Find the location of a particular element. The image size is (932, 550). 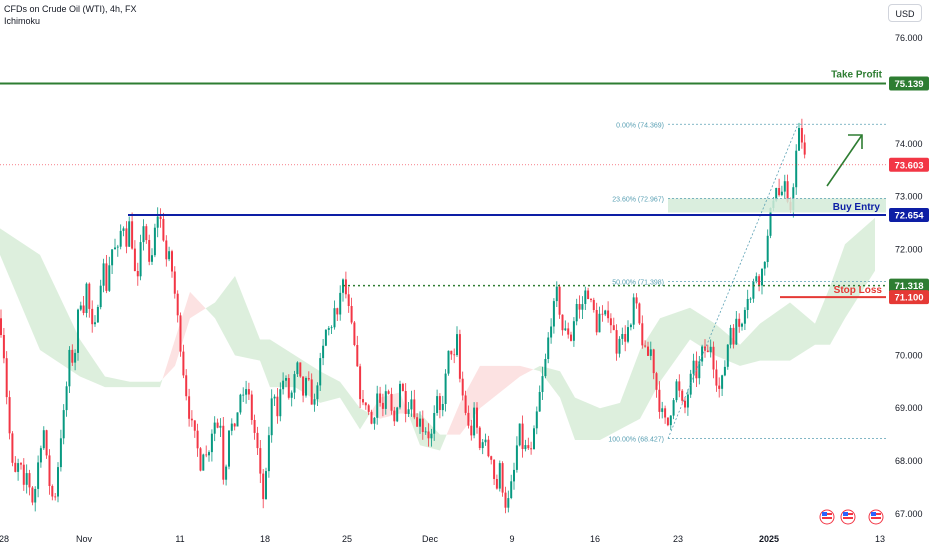

svg-text: 71.100 is located at coordinates (908, 298).